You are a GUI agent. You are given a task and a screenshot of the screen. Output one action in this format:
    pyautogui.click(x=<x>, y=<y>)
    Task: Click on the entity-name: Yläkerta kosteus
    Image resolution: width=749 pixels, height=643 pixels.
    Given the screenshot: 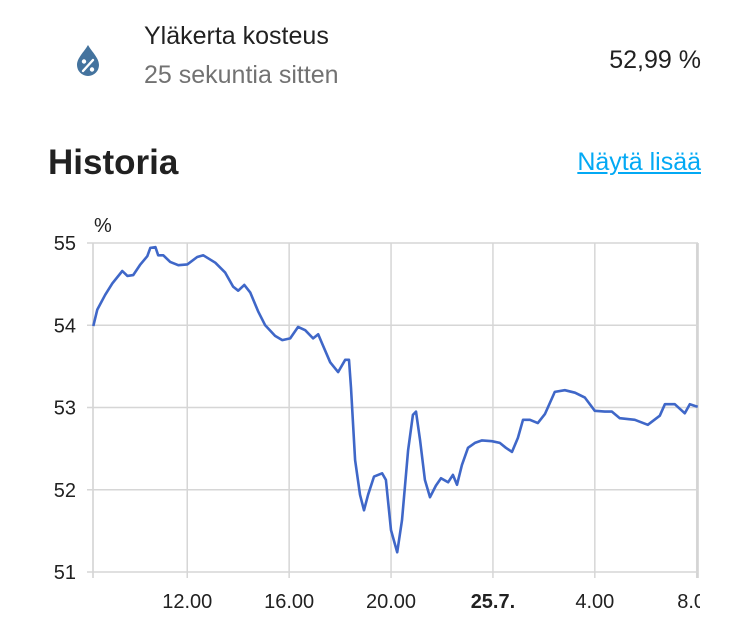 What is the action you would take?
    pyautogui.click(x=236, y=36)
    